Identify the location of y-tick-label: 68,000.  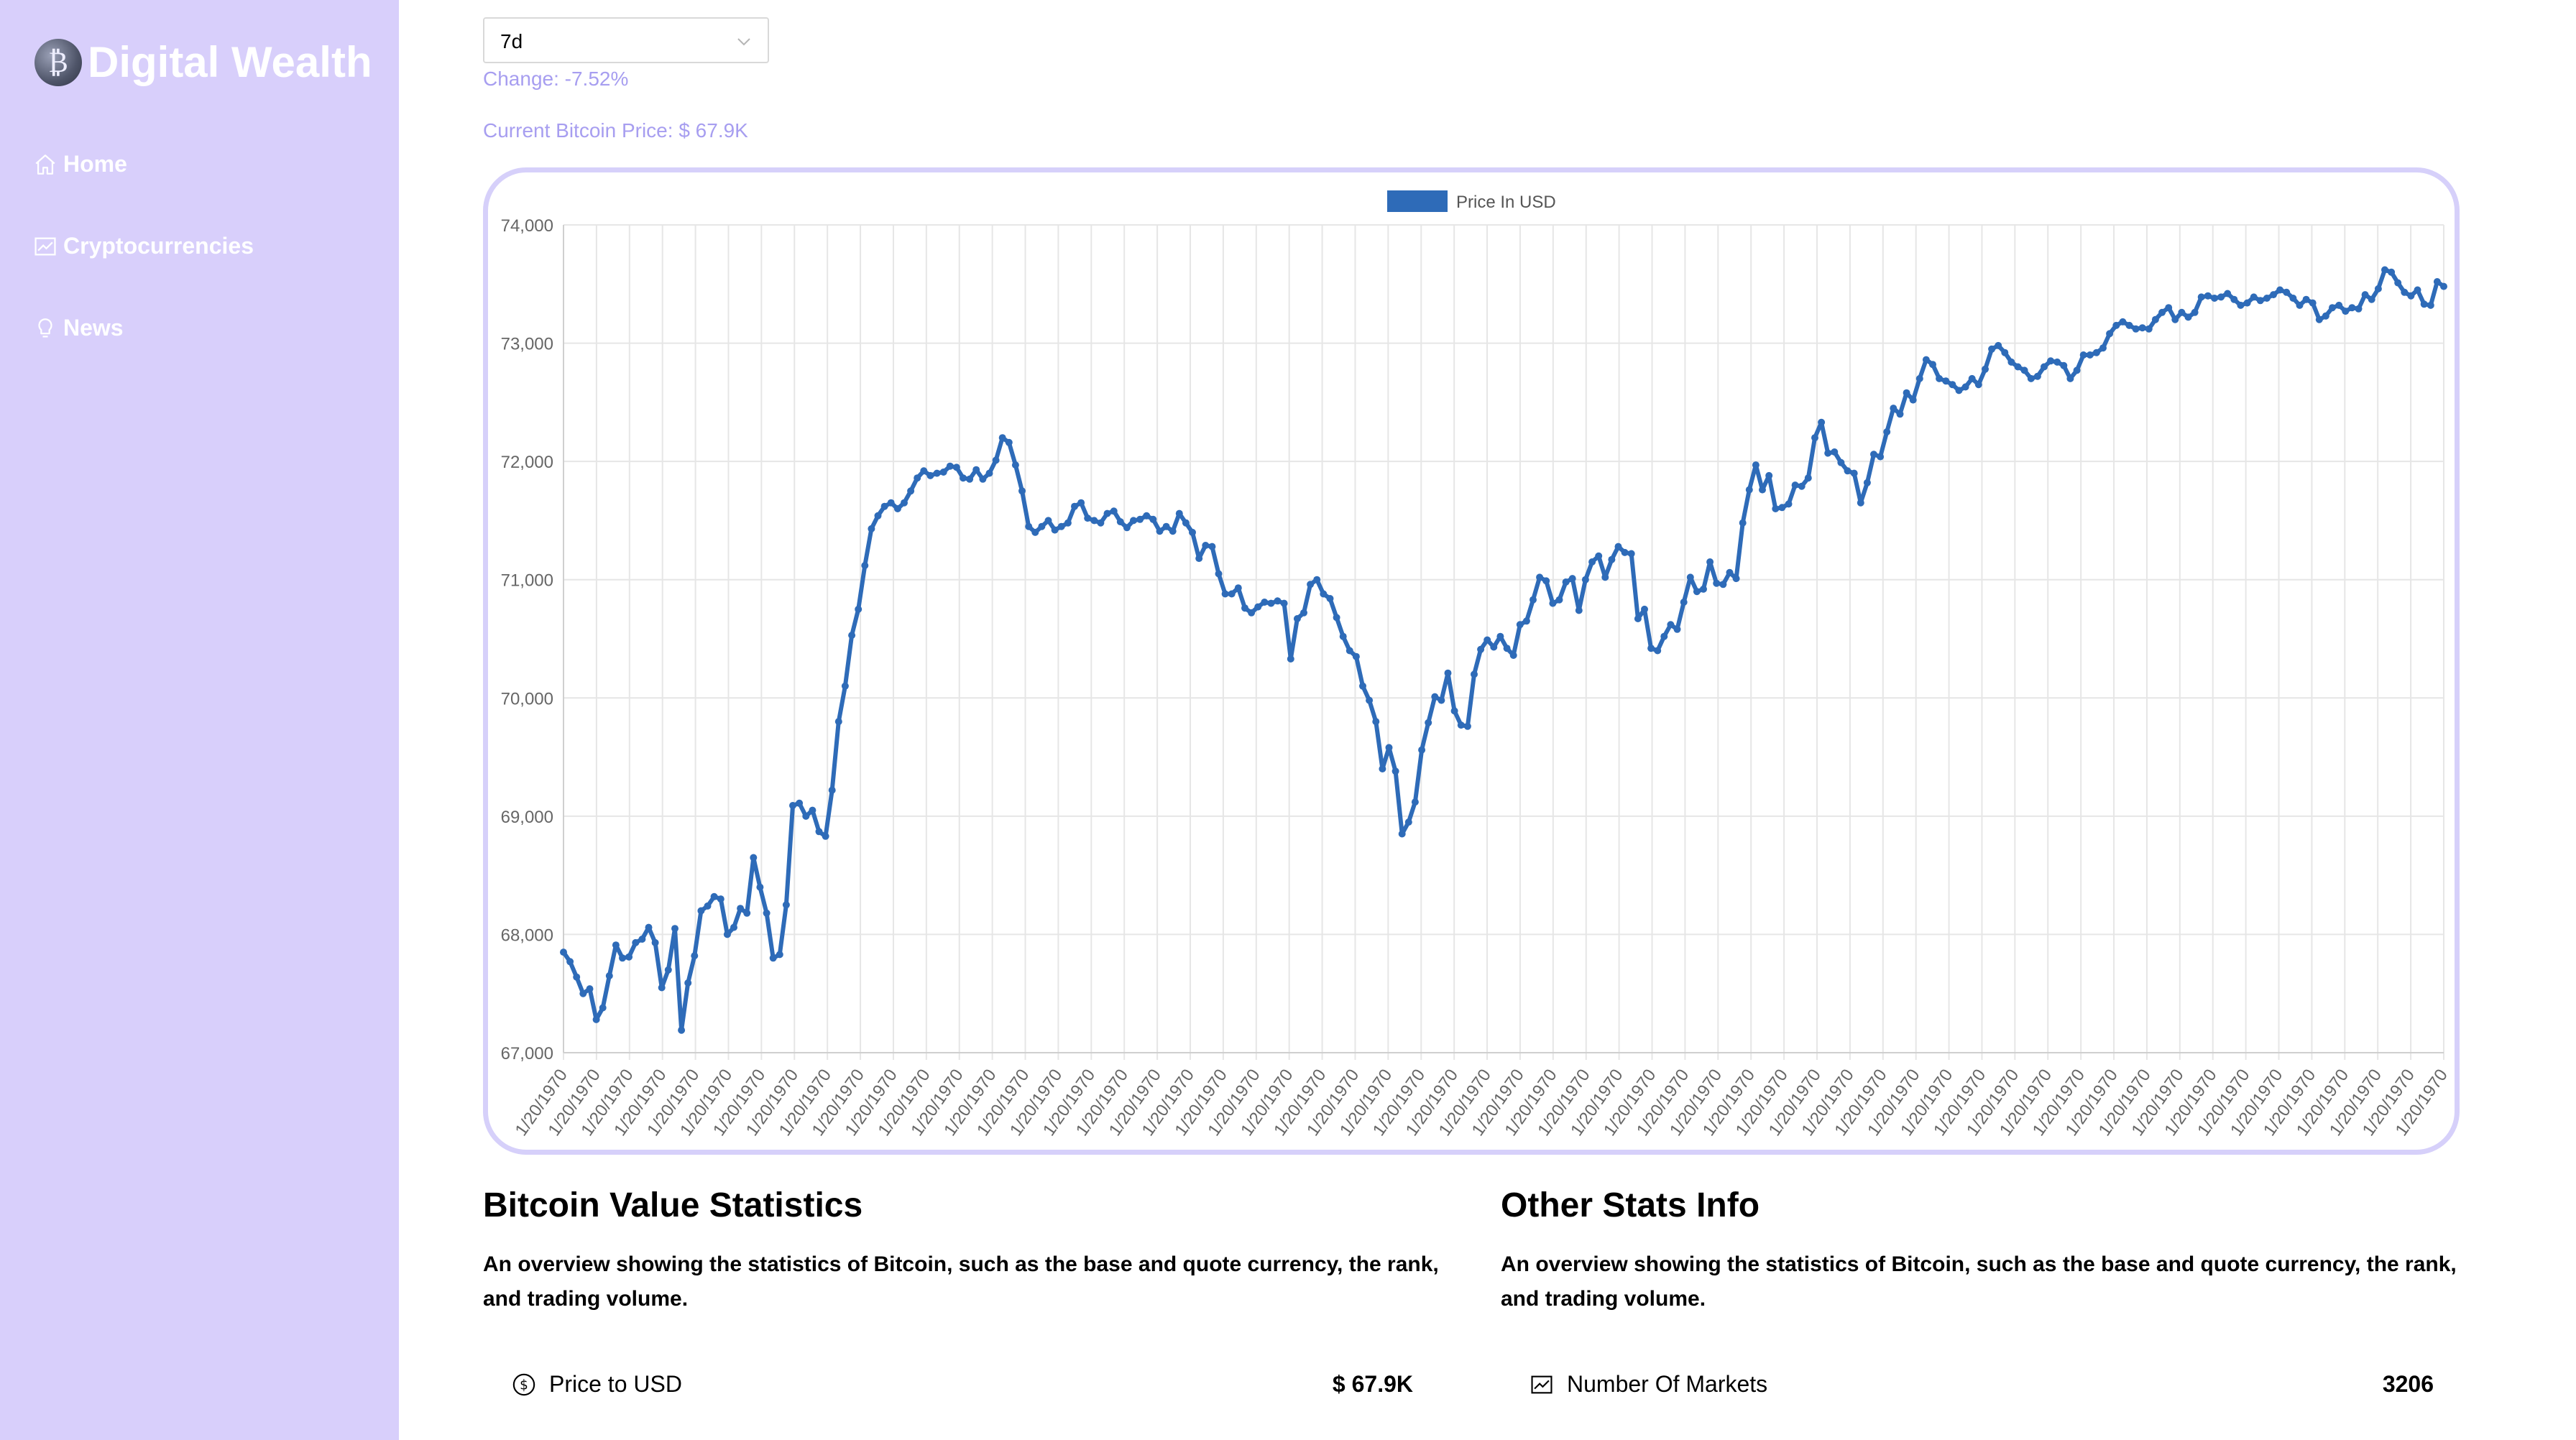
(527, 935).